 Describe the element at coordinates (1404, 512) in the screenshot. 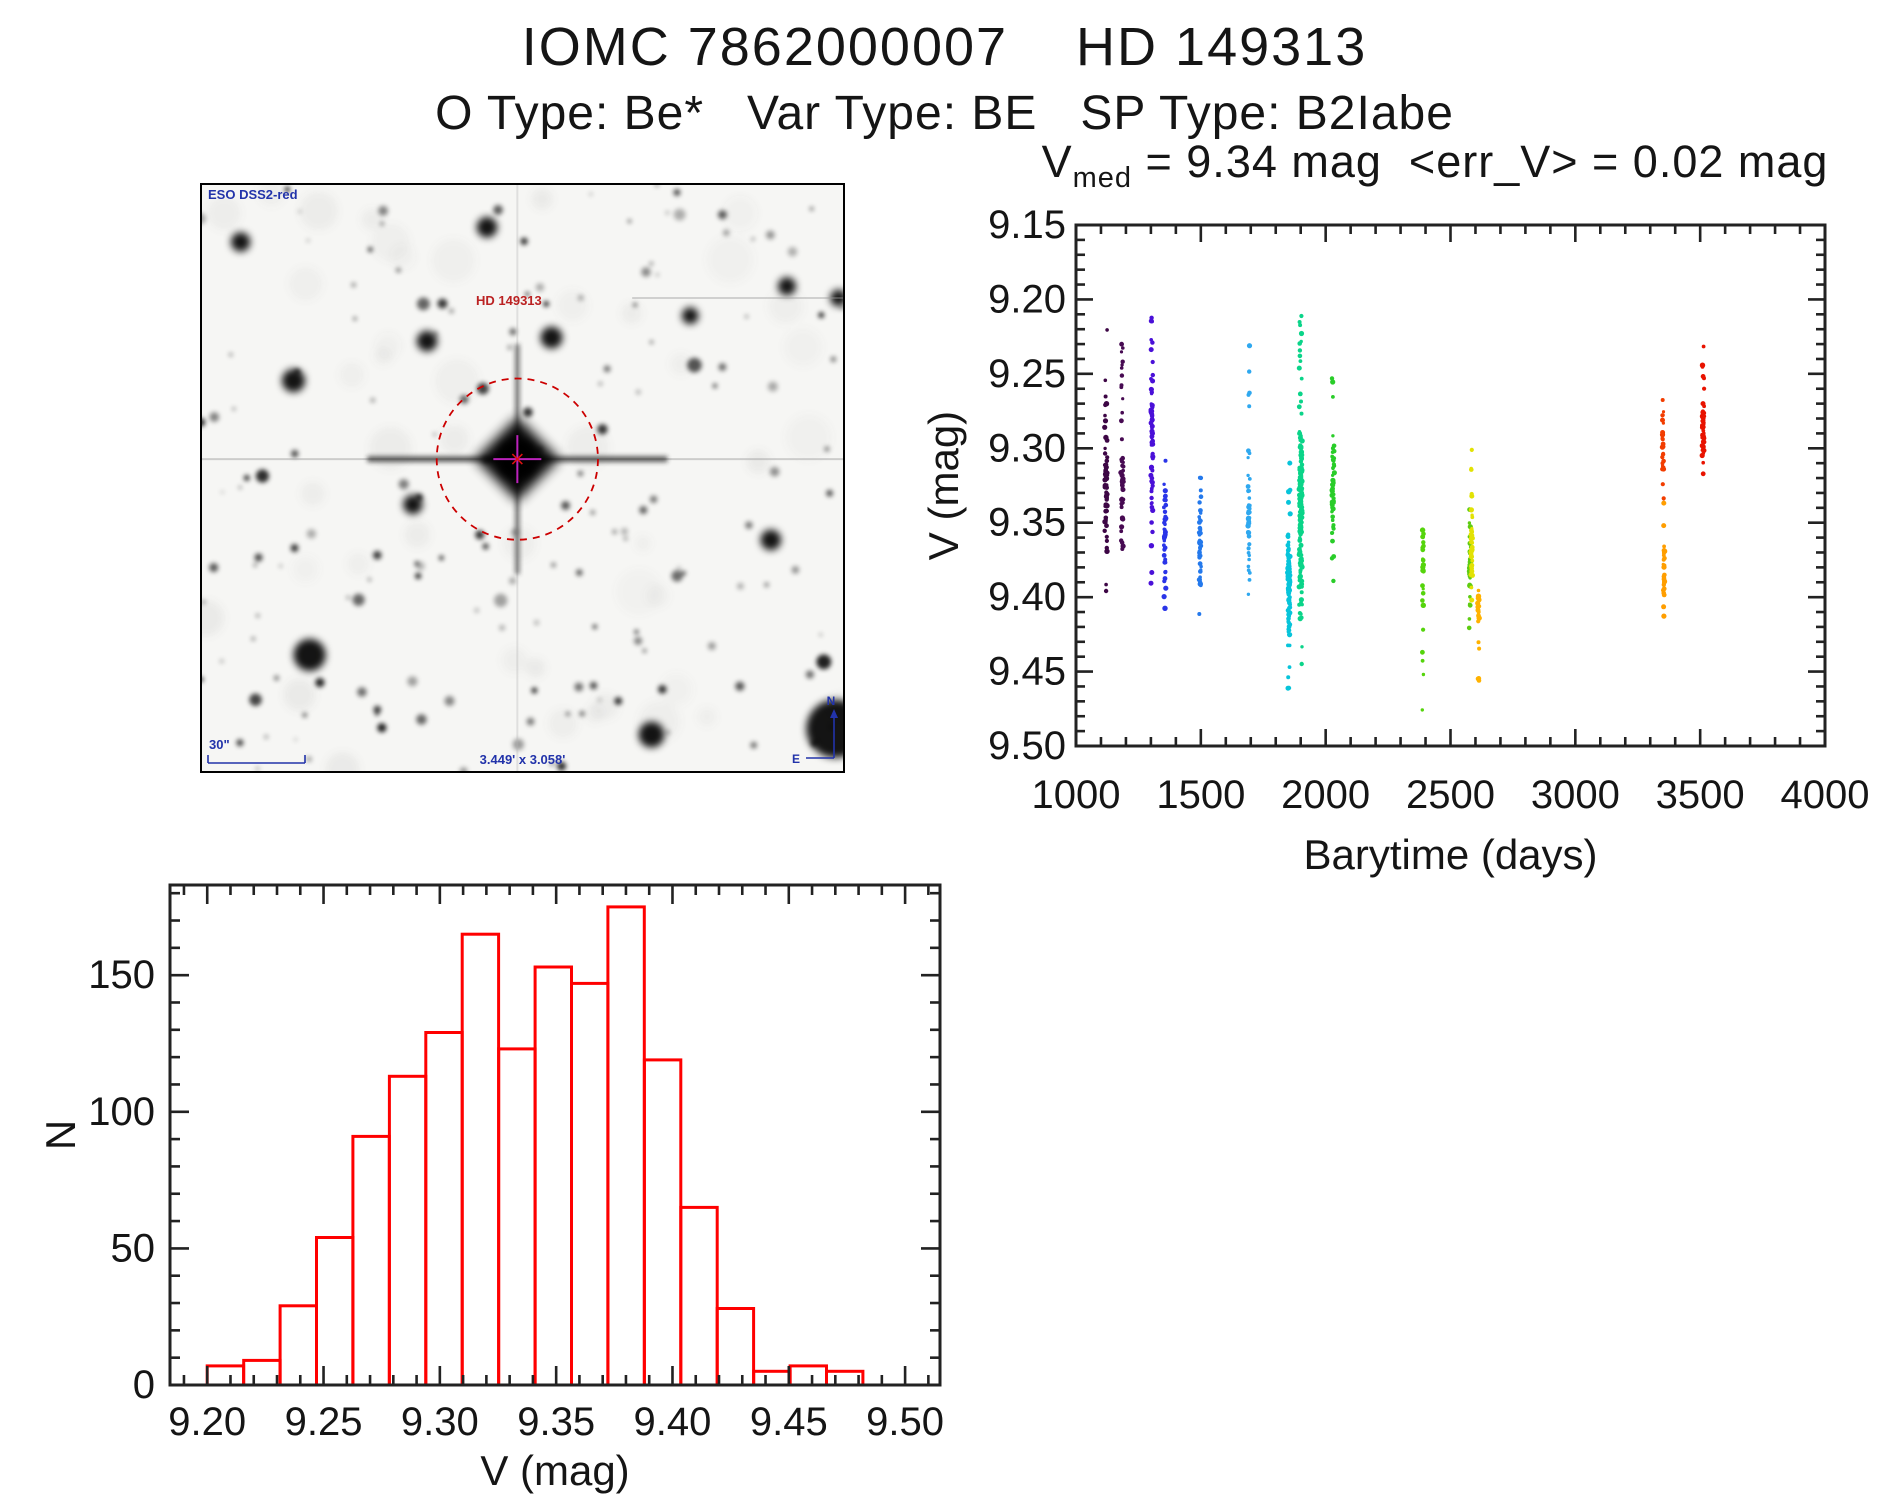

I see `data-points` at that location.